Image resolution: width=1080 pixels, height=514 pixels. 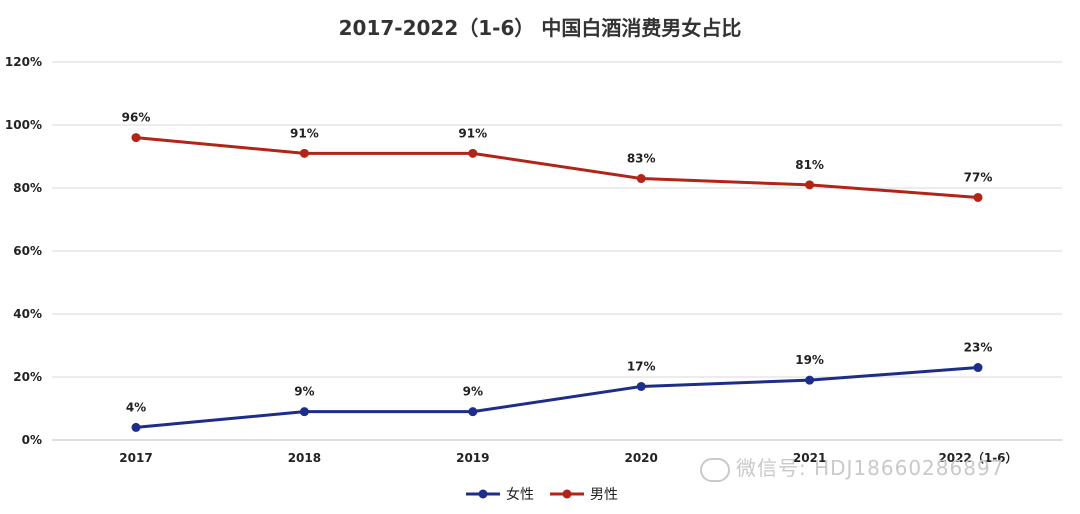 What do you see at coordinates (32, 440) in the screenshot?
I see `y-tick-label: 0%` at bounding box center [32, 440].